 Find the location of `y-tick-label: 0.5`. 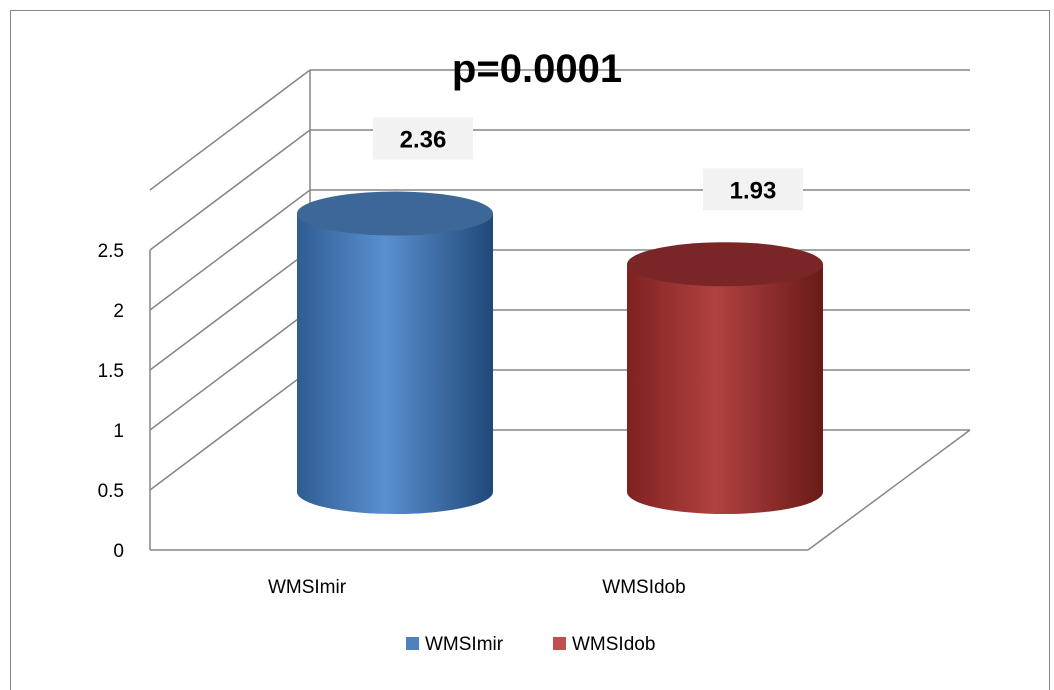

y-tick-label: 0.5 is located at coordinates (111, 491).